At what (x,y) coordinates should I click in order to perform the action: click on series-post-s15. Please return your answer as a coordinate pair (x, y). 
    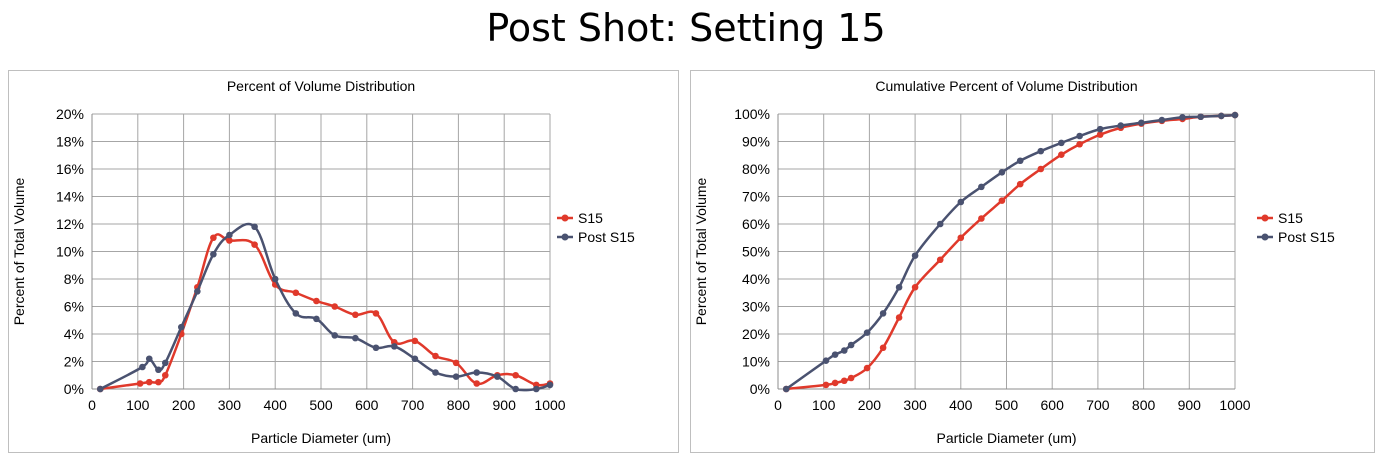
    Looking at the image, I should click on (325, 307).